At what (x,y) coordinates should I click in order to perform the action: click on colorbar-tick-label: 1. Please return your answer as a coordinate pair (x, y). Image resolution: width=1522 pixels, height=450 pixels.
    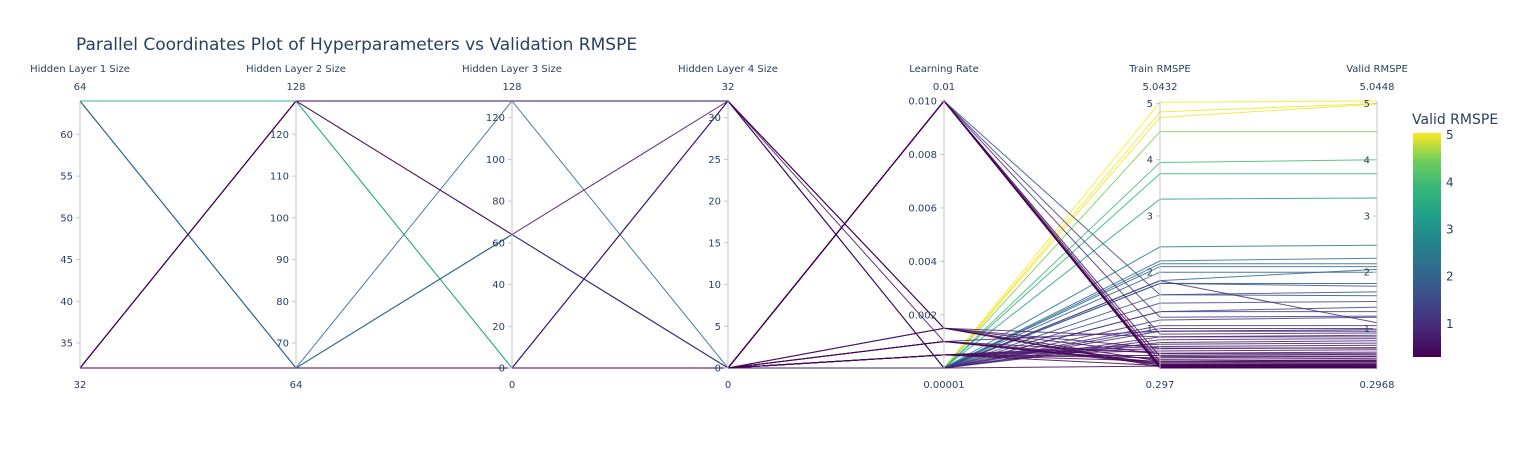
    Looking at the image, I should click on (1450, 324).